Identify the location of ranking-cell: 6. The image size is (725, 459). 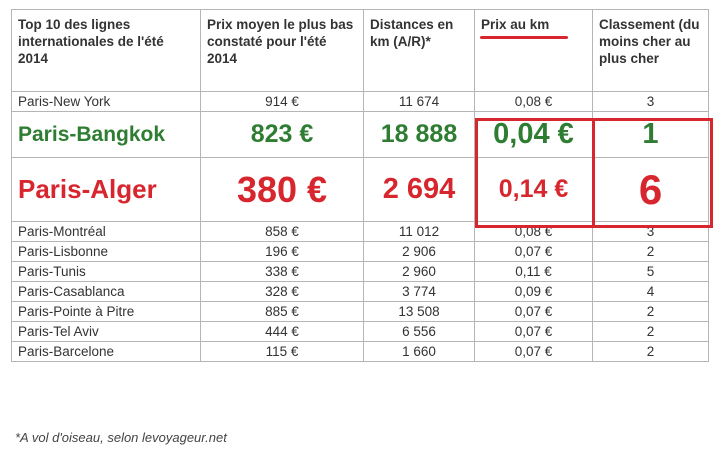
(650, 189).